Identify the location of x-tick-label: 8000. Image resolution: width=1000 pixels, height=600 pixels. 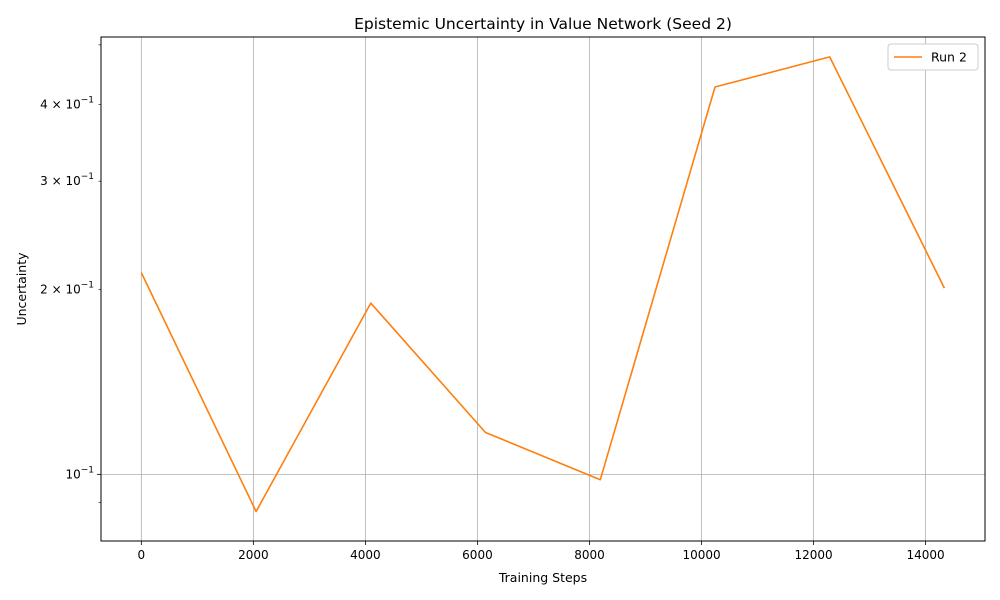
(589, 555).